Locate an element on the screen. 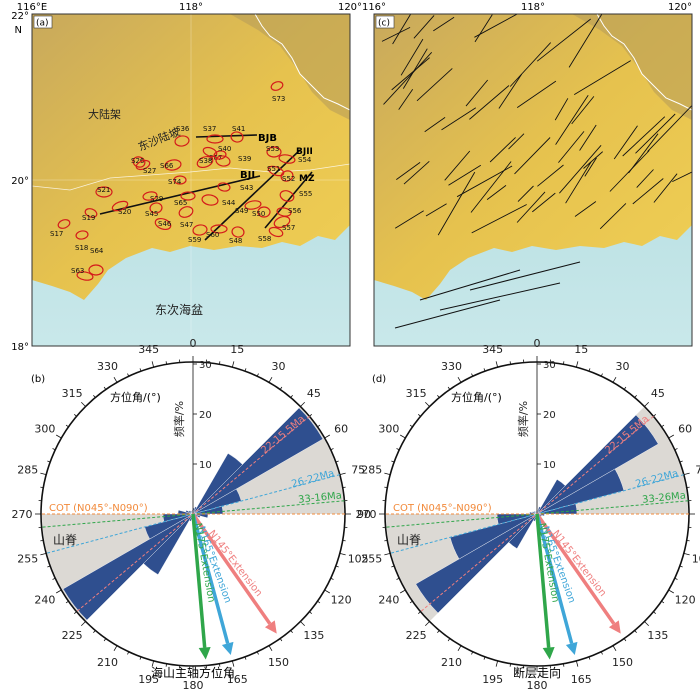 This screenshot has height=690, width=700. seamount-label: S20 is located at coordinates (124, 212).